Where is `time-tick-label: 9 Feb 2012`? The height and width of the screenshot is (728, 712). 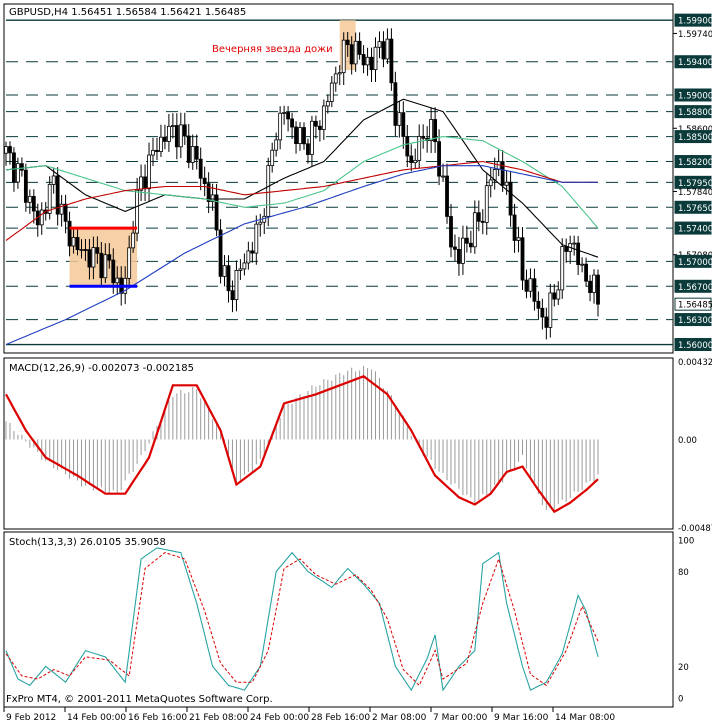 time-tick-label: 9 Feb 2012 is located at coordinates (31, 718).